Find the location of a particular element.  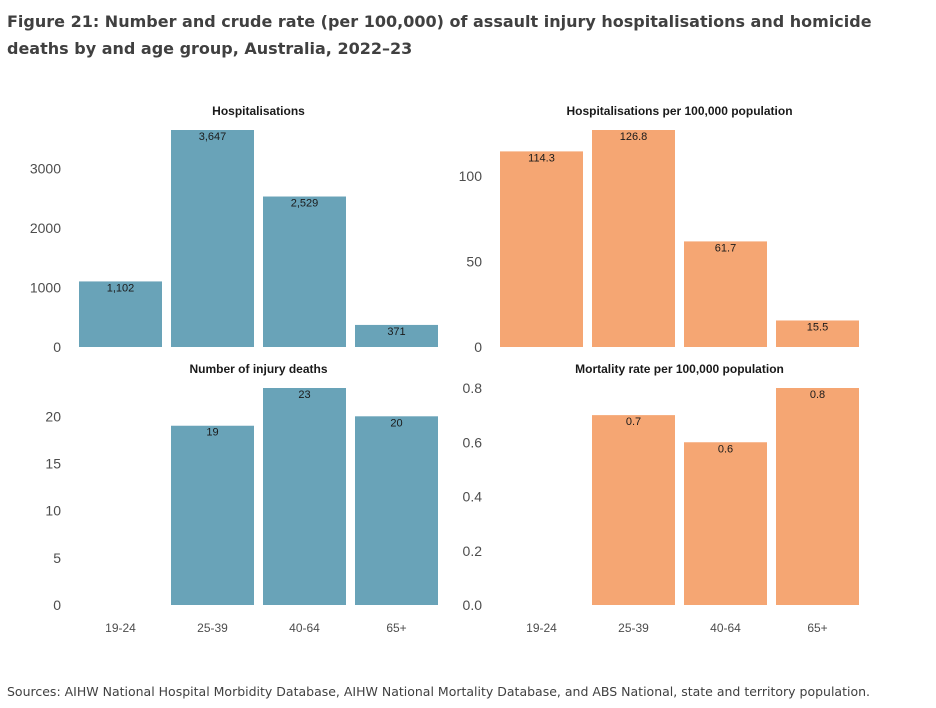

data-label: 3,647 is located at coordinates (213, 137).